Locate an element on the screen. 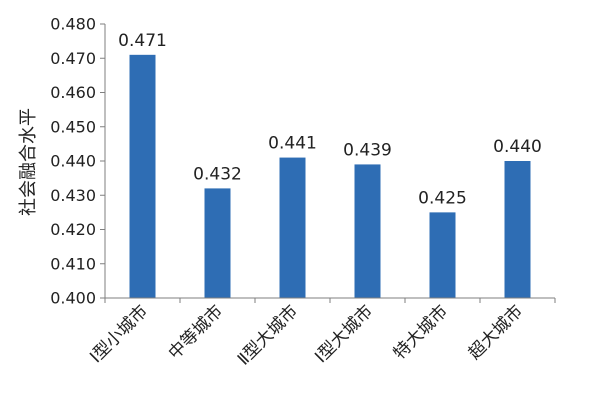 Image resolution: width=592 pixels, height=402 pixels. y-tick-label: 0.480 is located at coordinates (73, 24).